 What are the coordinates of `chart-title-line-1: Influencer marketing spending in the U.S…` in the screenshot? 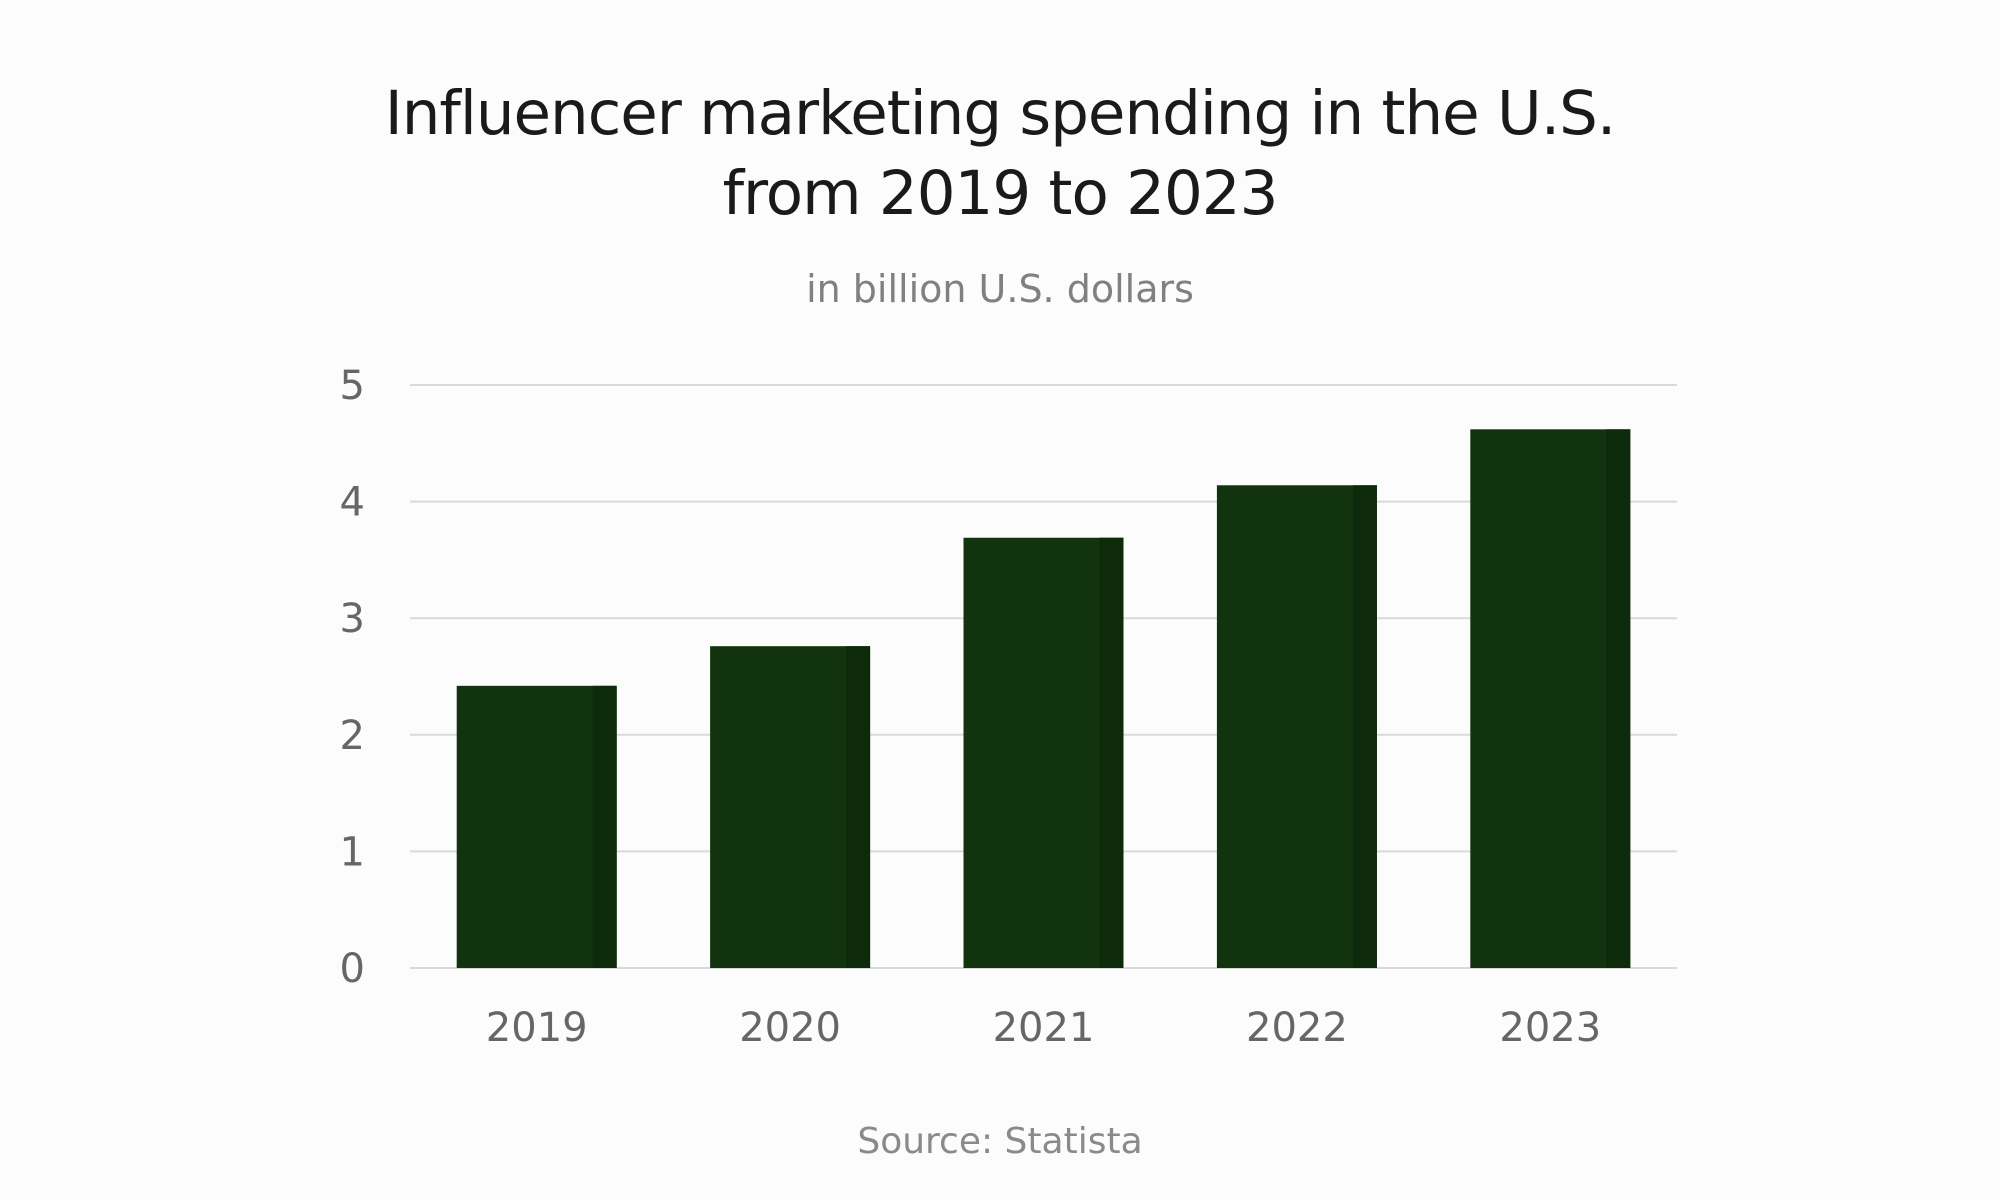 It's located at (1000, 113).